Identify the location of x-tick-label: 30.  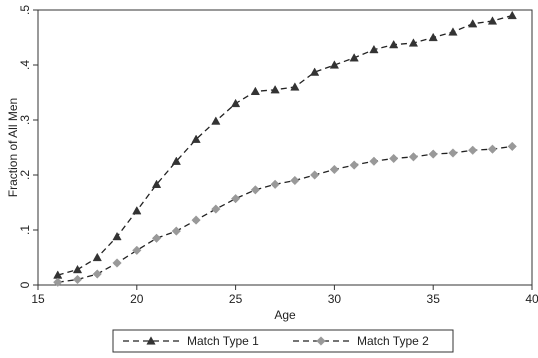
(335, 299).